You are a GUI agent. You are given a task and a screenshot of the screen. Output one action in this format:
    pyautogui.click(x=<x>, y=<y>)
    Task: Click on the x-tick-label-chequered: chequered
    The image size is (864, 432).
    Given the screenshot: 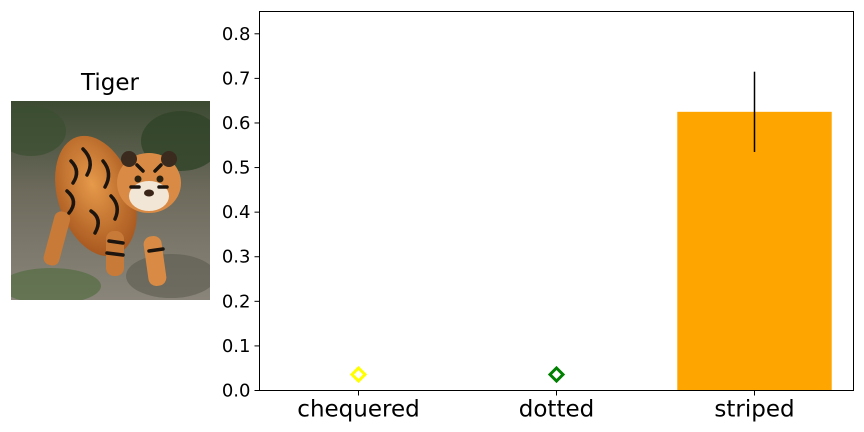 What is the action you would take?
    pyautogui.click(x=358, y=410)
    